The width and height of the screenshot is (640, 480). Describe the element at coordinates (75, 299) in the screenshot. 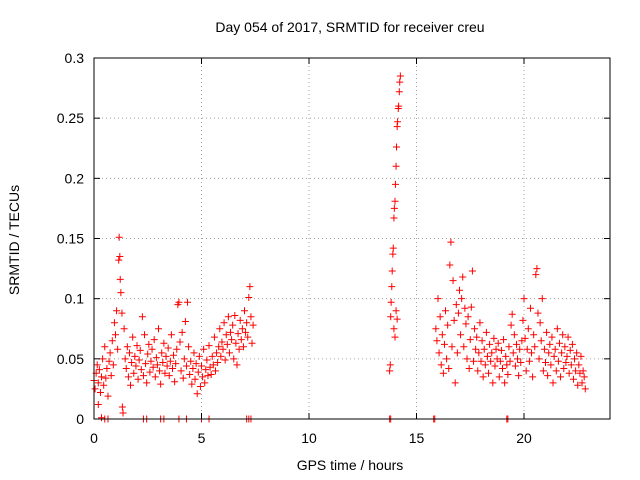

I see `y-tick-label: 0.1` at that location.